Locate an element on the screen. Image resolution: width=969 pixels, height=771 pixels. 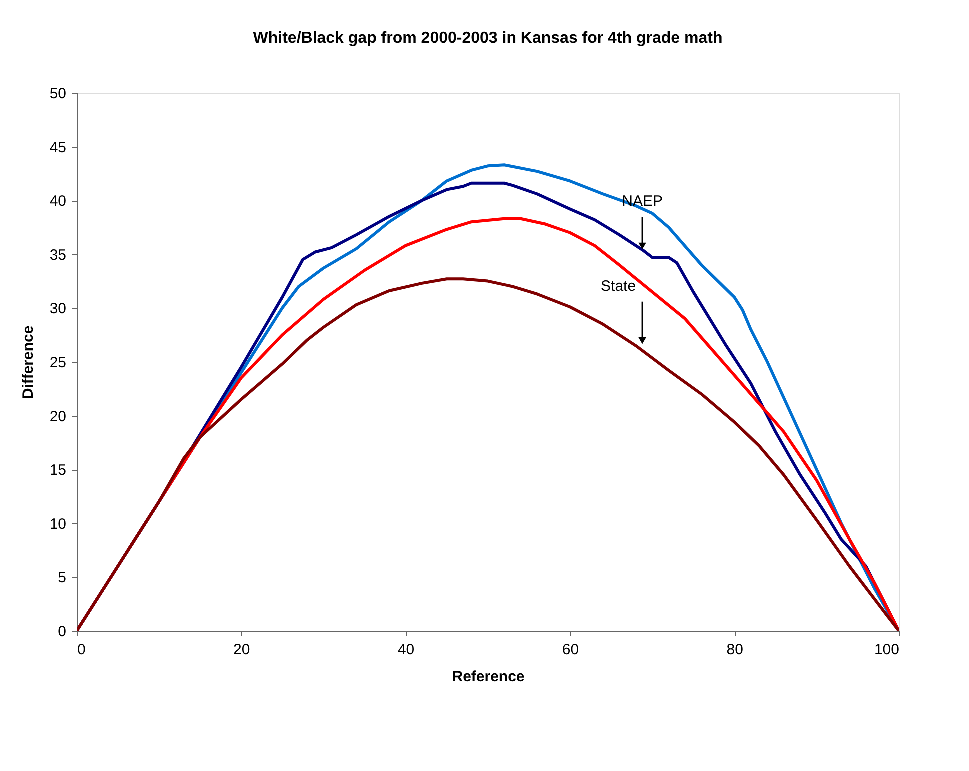
y-tick-label: 35 is located at coordinates (58, 255).